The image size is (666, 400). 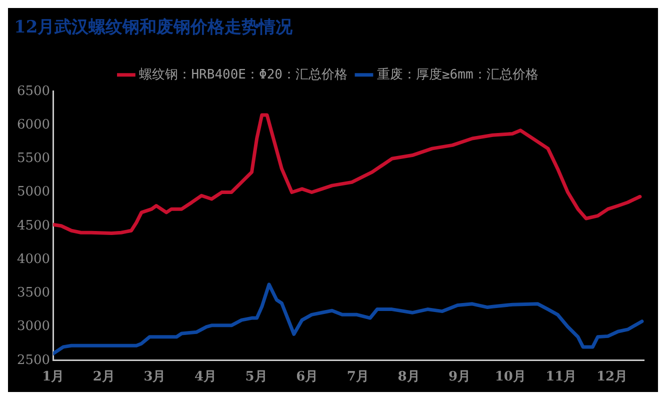 I want to click on x-tick-label: 2月, so click(x=103, y=377).